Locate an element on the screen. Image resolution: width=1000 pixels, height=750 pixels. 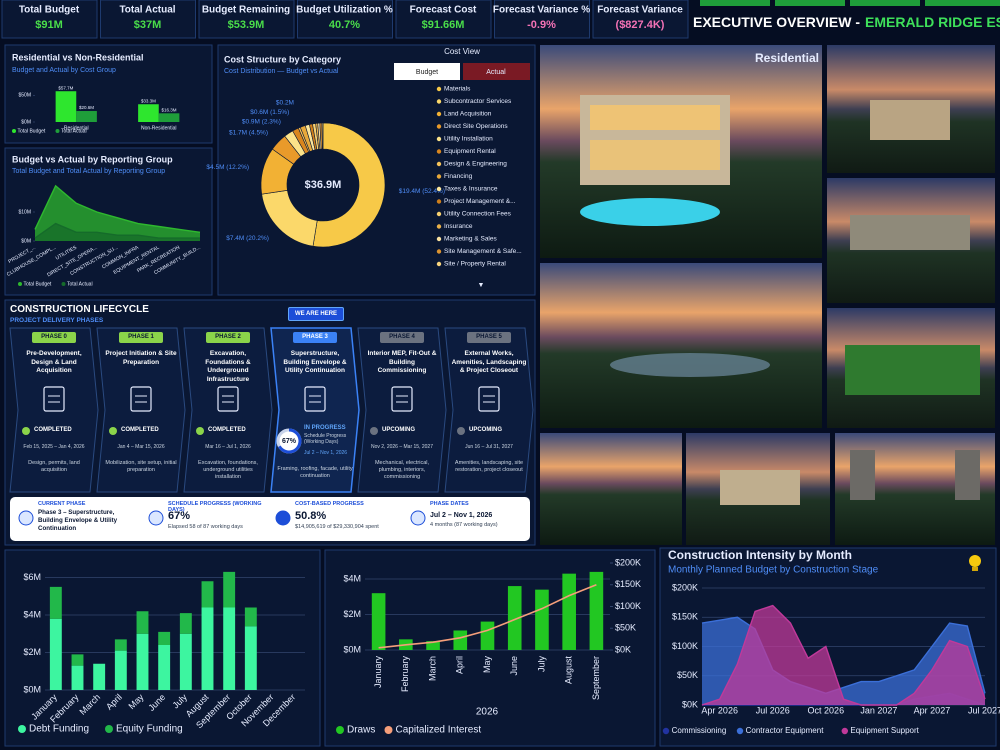
data-label: $4.5M (12.2%) is located at coordinates (227, 167).